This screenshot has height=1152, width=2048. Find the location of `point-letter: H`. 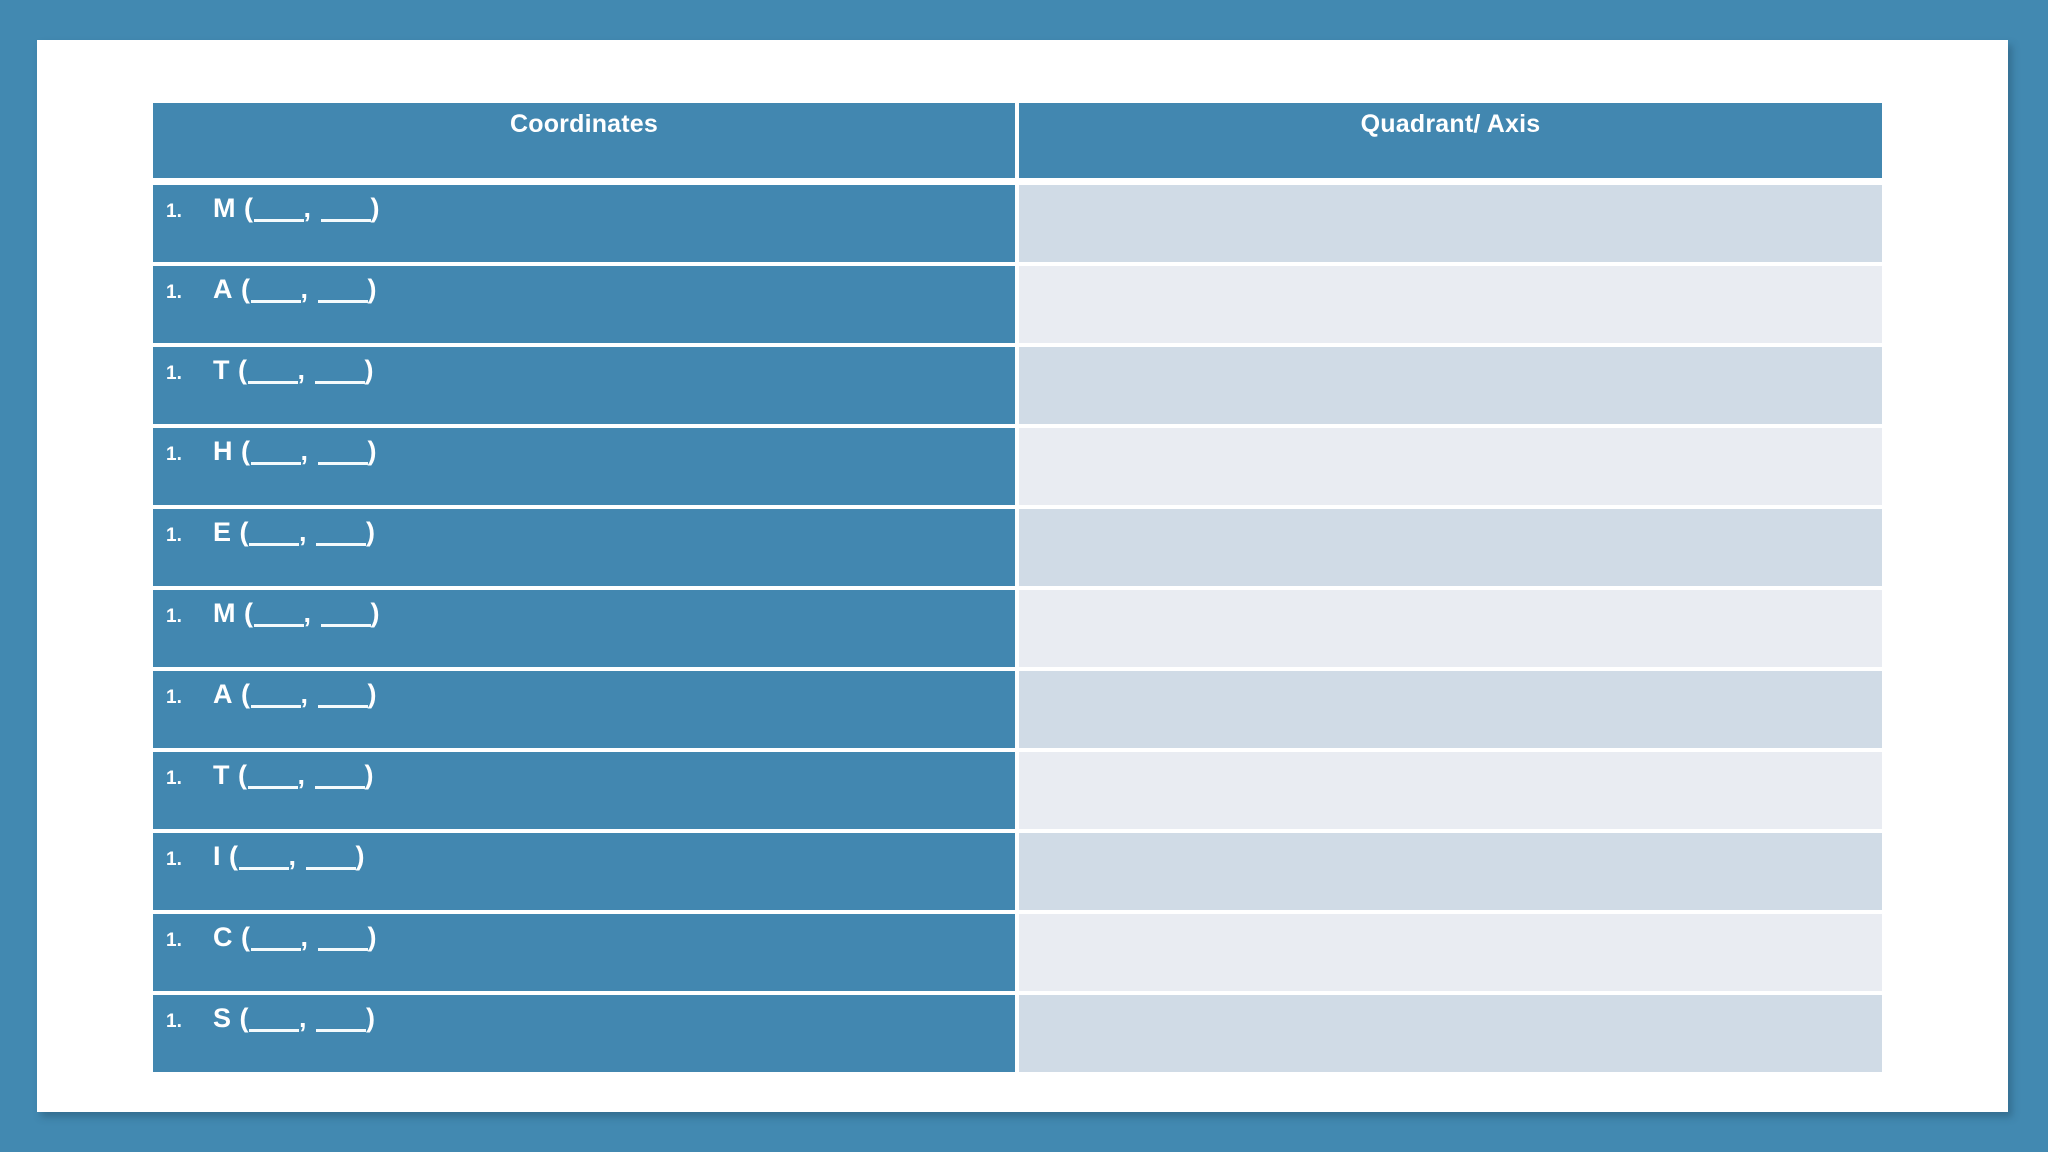

point-letter: H is located at coordinates (223, 451).